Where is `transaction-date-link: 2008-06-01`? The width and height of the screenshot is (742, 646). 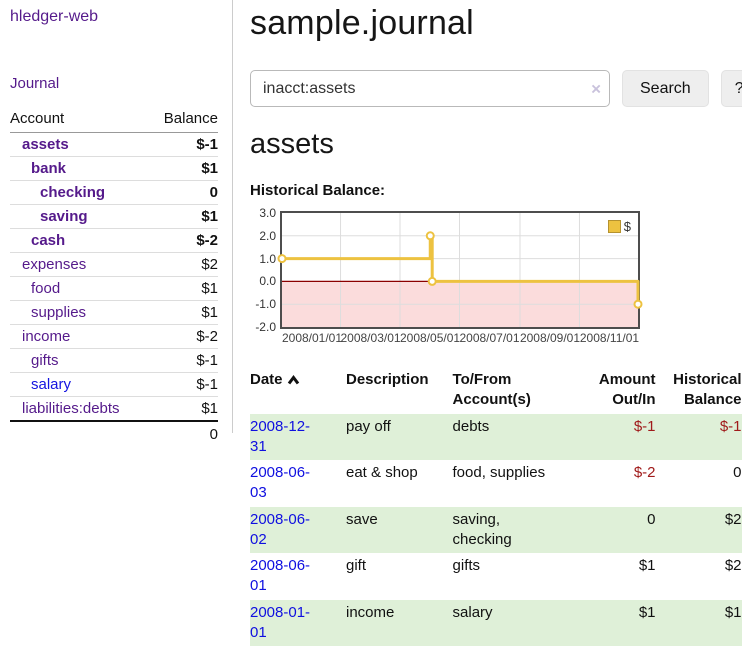
transaction-date-link: 2008-06-01 is located at coordinates (280, 575).